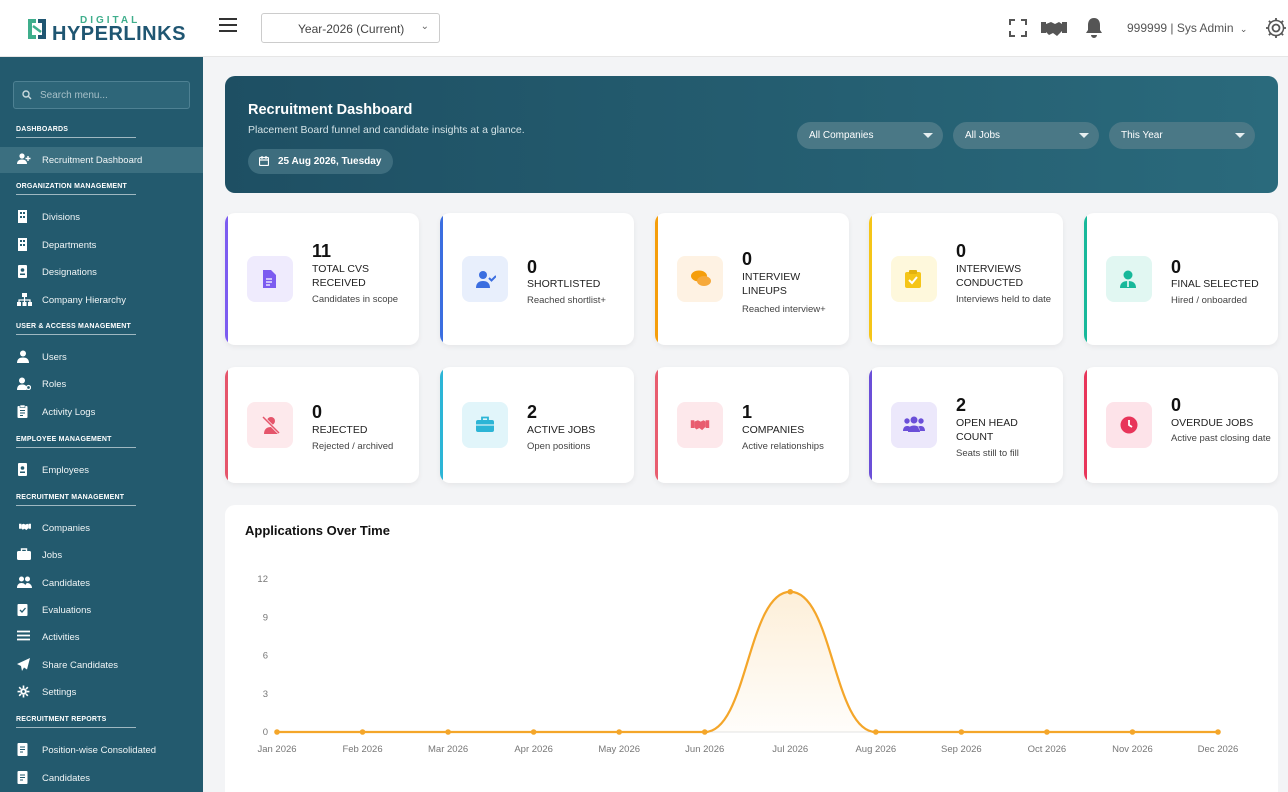  What do you see at coordinates (76, 722) in the screenshot?
I see `section-reports: RECRUITMENT REPORTS` at bounding box center [76, 722].